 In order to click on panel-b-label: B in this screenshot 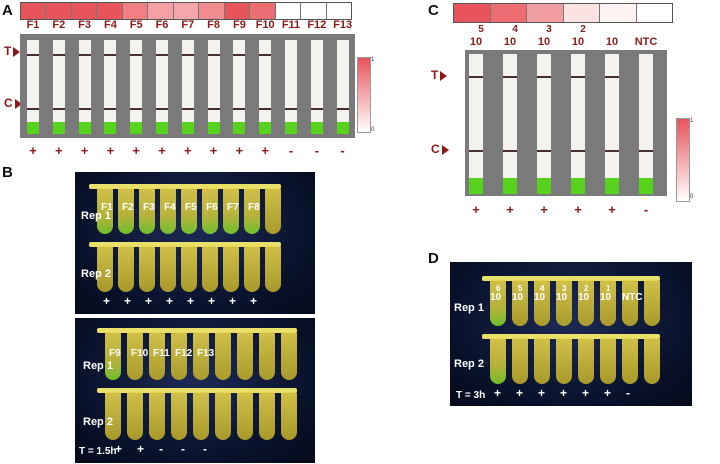, I will do `click(7, 172)`.